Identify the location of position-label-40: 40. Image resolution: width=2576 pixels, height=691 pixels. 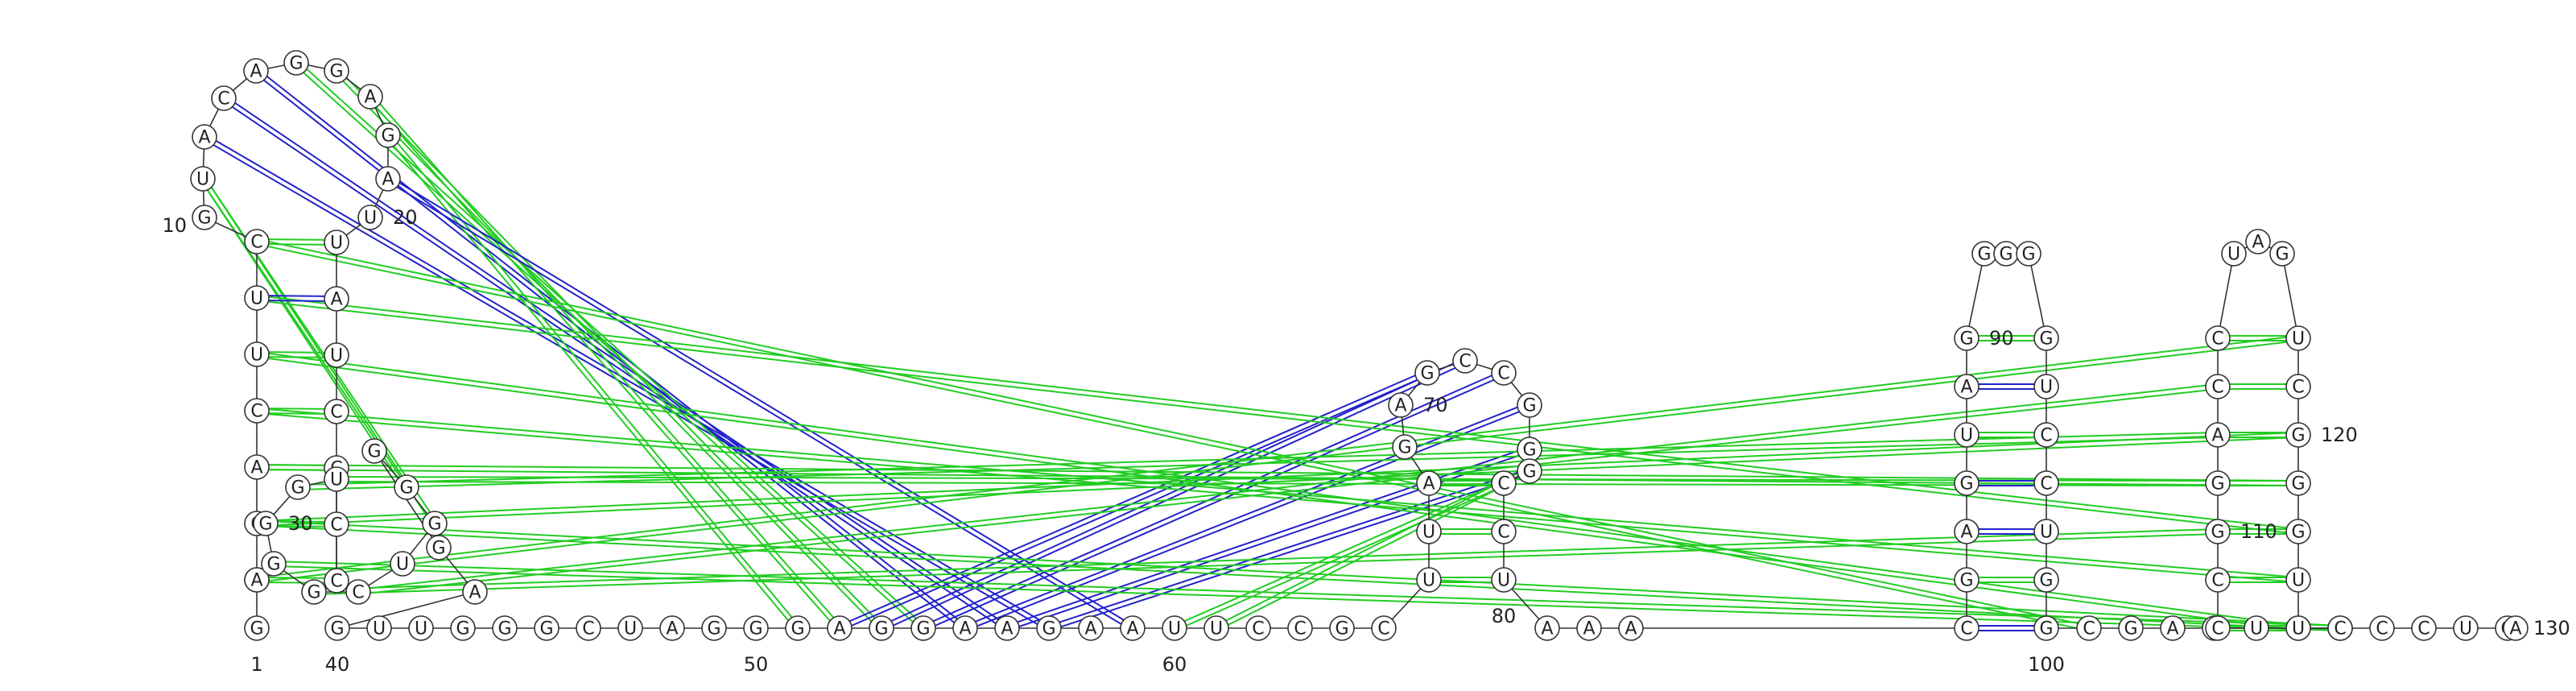
(337, 664).